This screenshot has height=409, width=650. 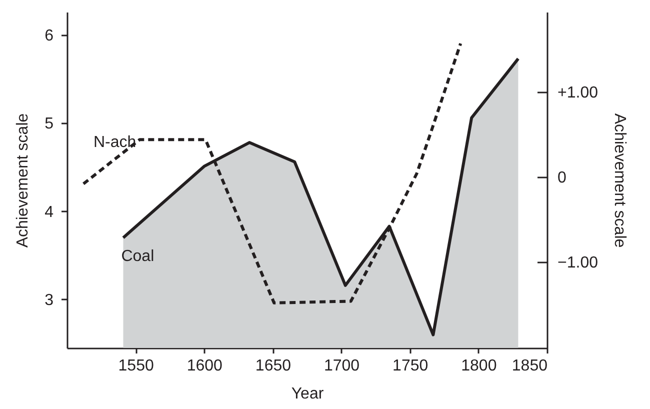 I want to click on y2-axis-title: Achievement scale, so click(x=619, y=180).